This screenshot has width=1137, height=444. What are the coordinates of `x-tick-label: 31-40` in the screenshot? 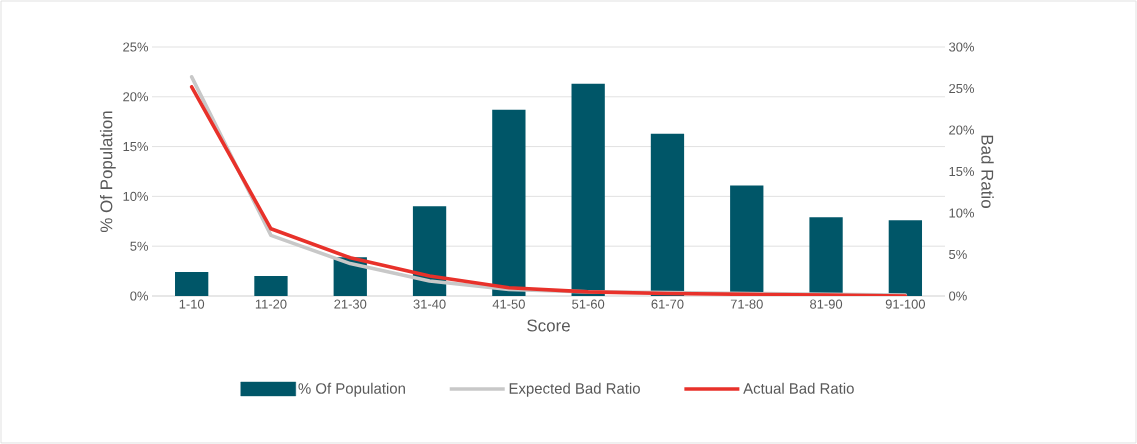 It's located at (429, 304).